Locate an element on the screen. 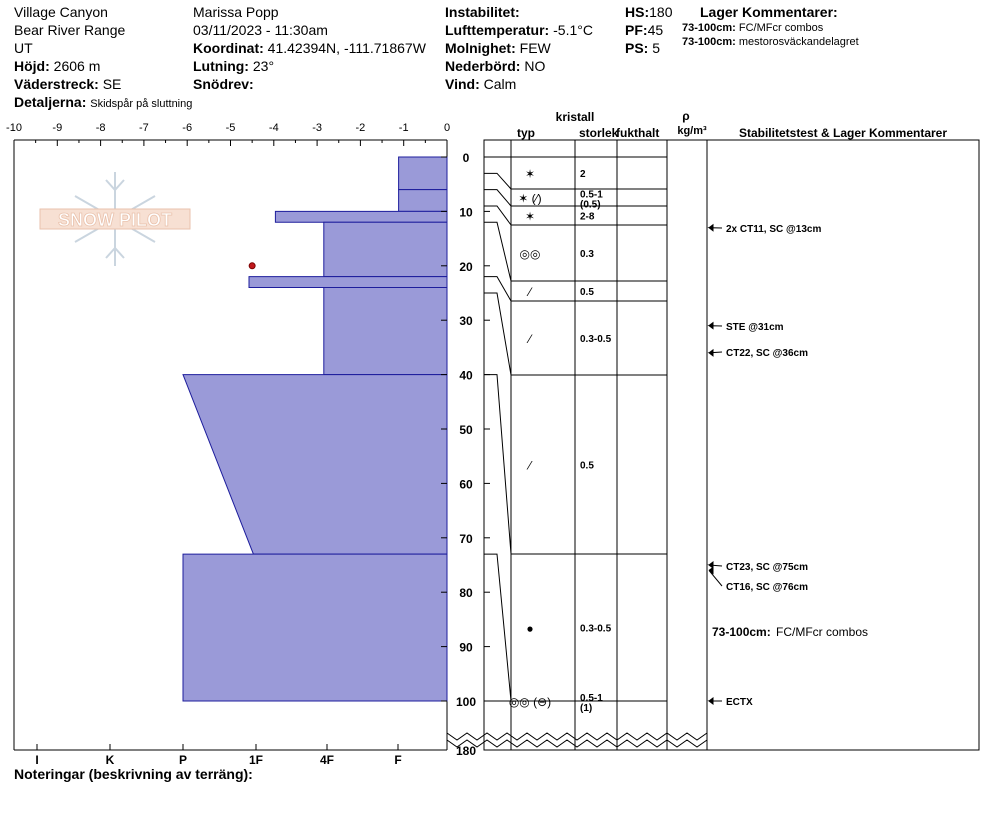 This screenshot has width=994, height=840. depth-label-0: 0 is located at coordinates (466, 158).